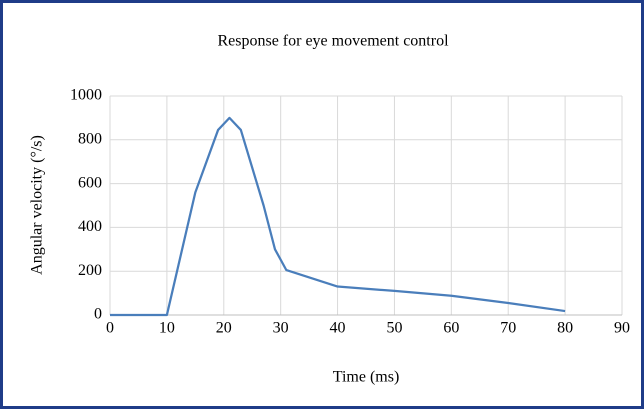  Describe the element at coordinates (565, 328) in the screenshot. I see `x-tick-label: 80` at that location.